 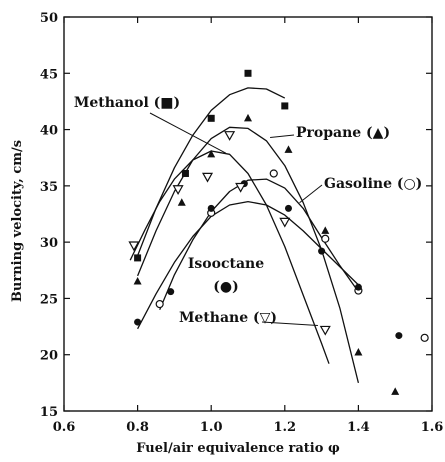 What do you see at coordinates (49, 187) in the screenshot?
I see `y-tick-label: 35` at bounding box center [49, 187].